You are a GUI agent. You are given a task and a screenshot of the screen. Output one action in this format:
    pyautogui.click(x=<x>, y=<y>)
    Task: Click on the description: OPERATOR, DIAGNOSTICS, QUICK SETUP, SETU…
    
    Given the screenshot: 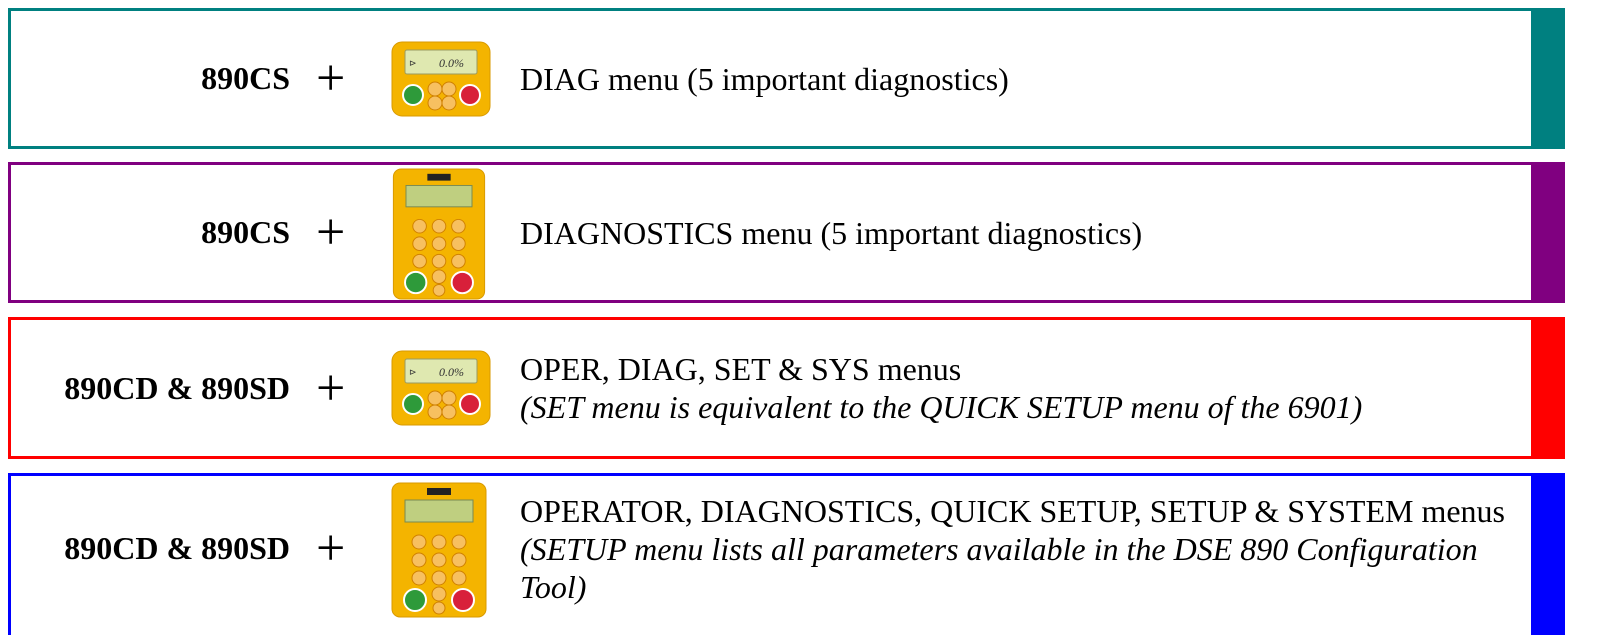 What is the action you would take?
    pyautogui.click(x=1020, y=548)
    